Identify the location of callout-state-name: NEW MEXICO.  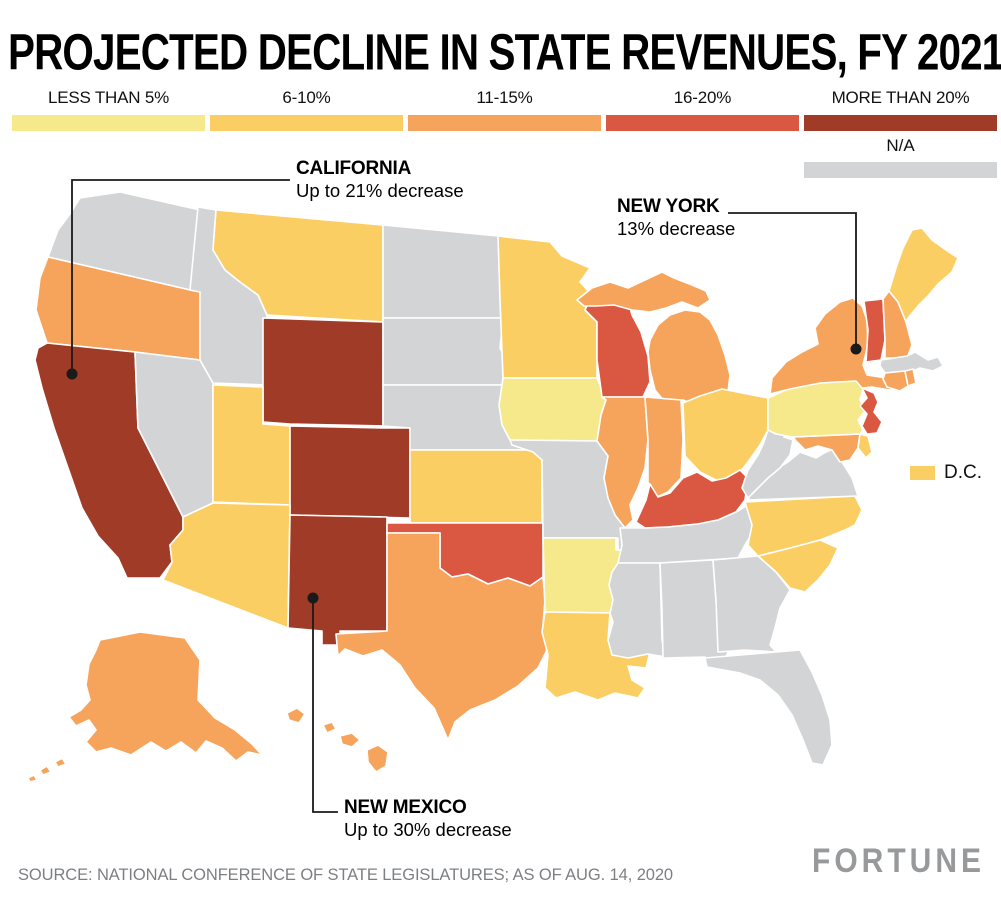
(405, 807).